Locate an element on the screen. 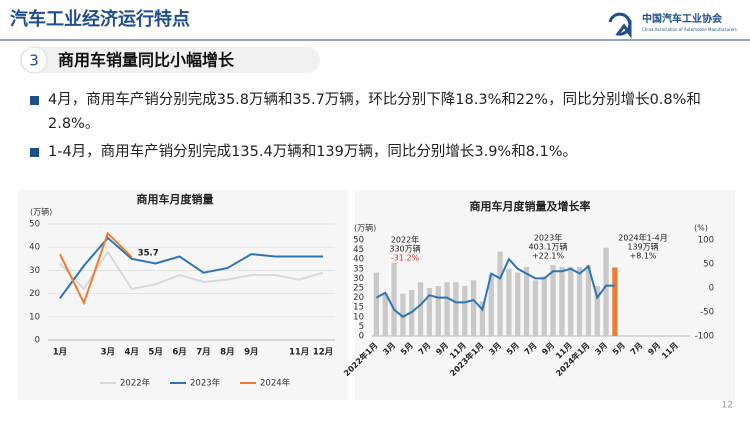 The width and height of the screenshot is (750, 422). y-tick-label: 25 is located at coordinates (358, 289).